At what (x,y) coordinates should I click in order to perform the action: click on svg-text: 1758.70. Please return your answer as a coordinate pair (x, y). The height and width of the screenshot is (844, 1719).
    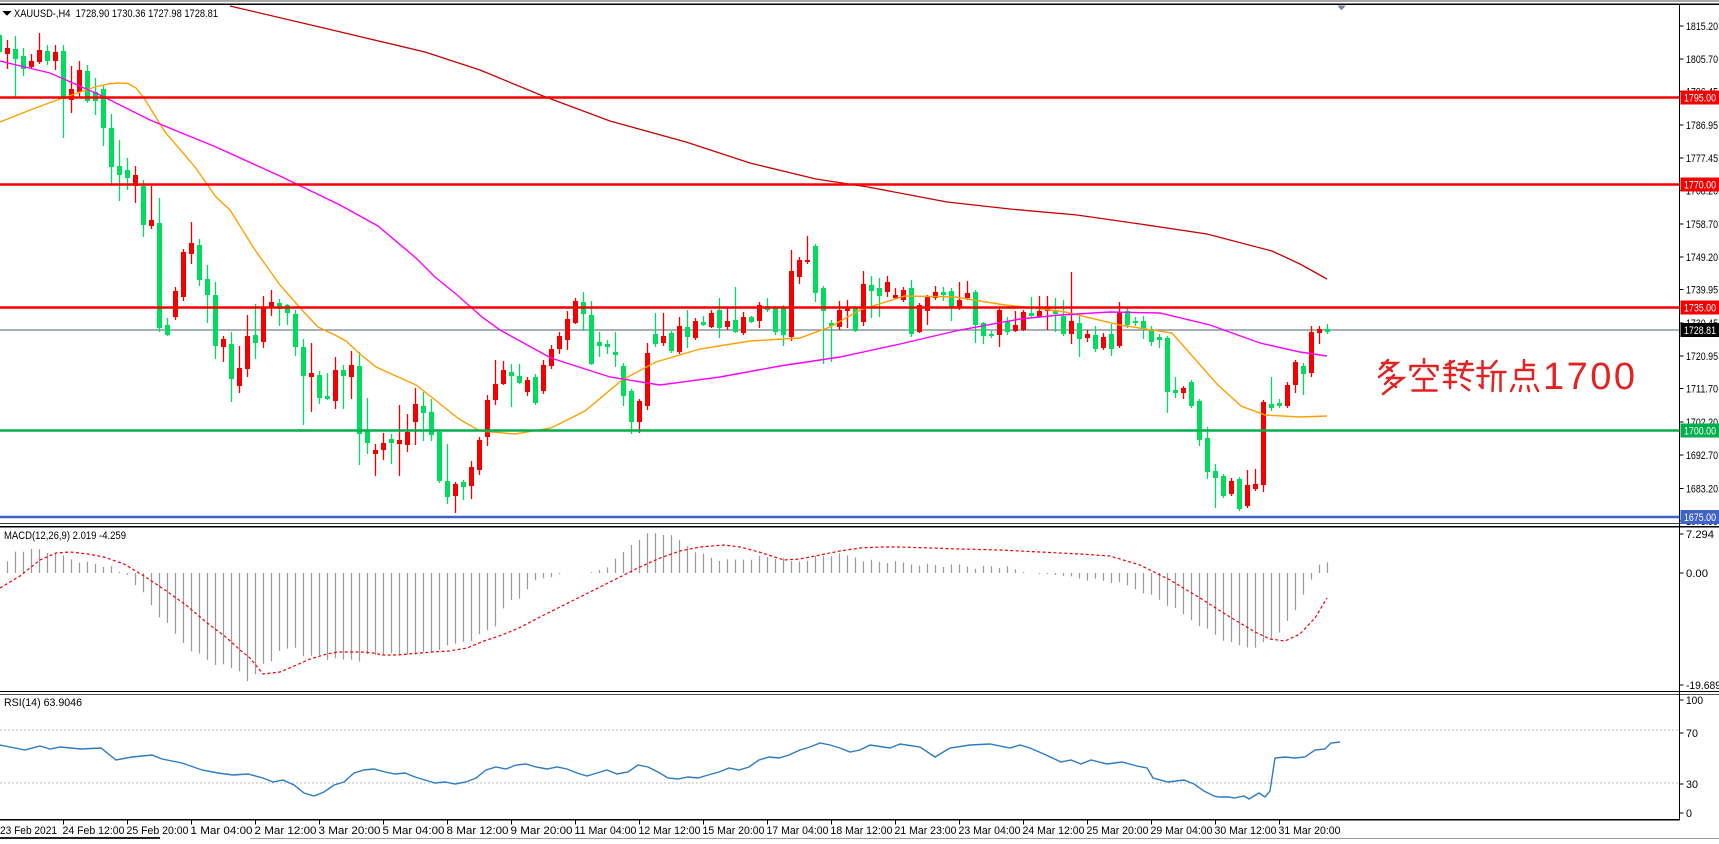
    Looking at the image, I should click on (1702, 225).